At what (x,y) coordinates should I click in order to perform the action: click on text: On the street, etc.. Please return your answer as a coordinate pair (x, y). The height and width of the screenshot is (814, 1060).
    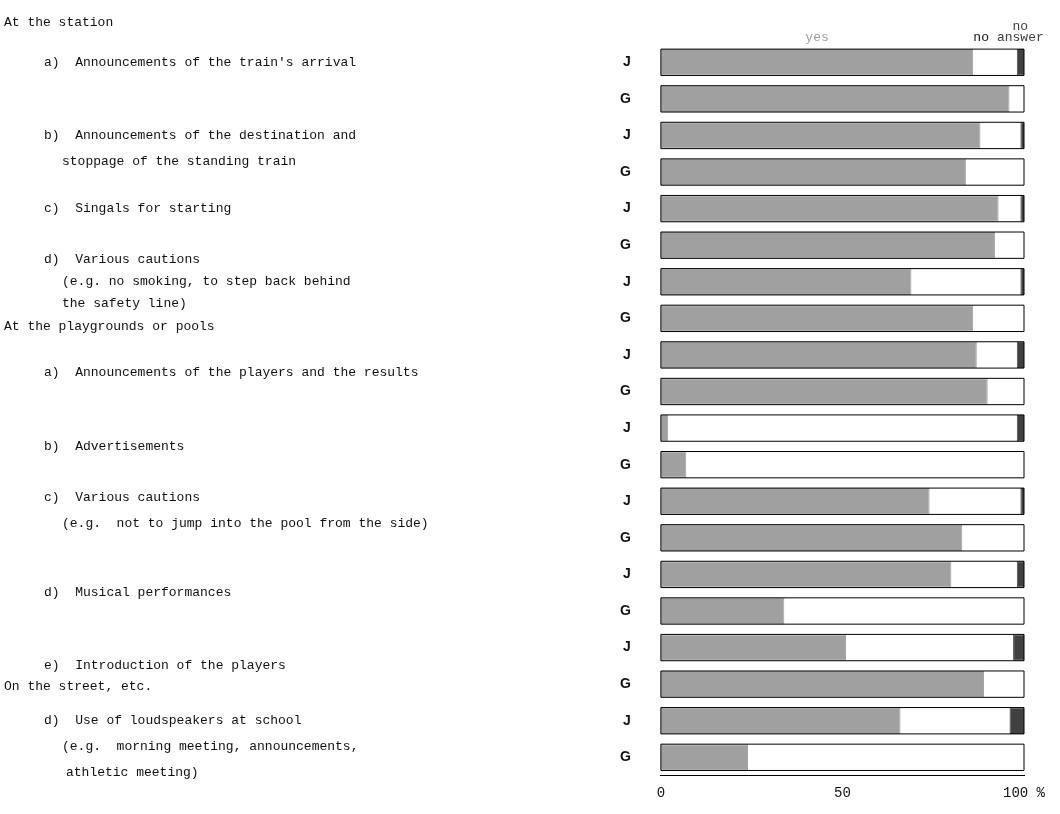
    Looking at the image, I should click on (78, 687).